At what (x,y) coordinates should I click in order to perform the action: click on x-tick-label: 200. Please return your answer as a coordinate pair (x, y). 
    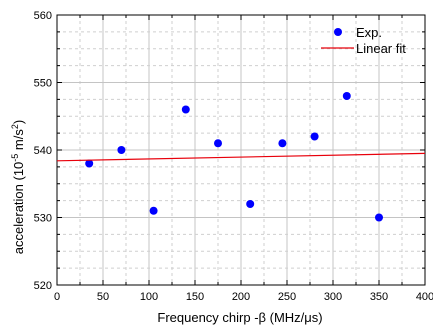
    Looking at the image, I should click on (241, 297).